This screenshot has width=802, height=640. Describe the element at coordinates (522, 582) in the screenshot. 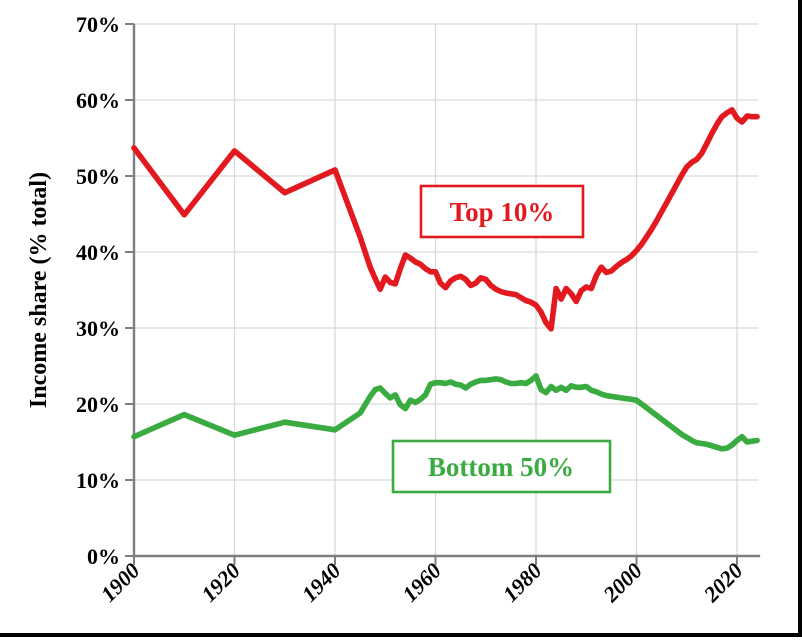

I see `x-tick-label-1980: 1980` at that location.